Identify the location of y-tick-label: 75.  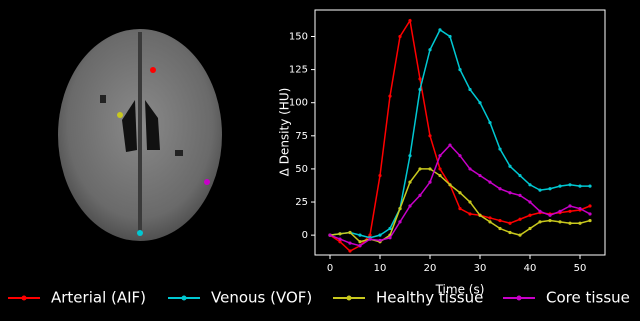
(301, 136).